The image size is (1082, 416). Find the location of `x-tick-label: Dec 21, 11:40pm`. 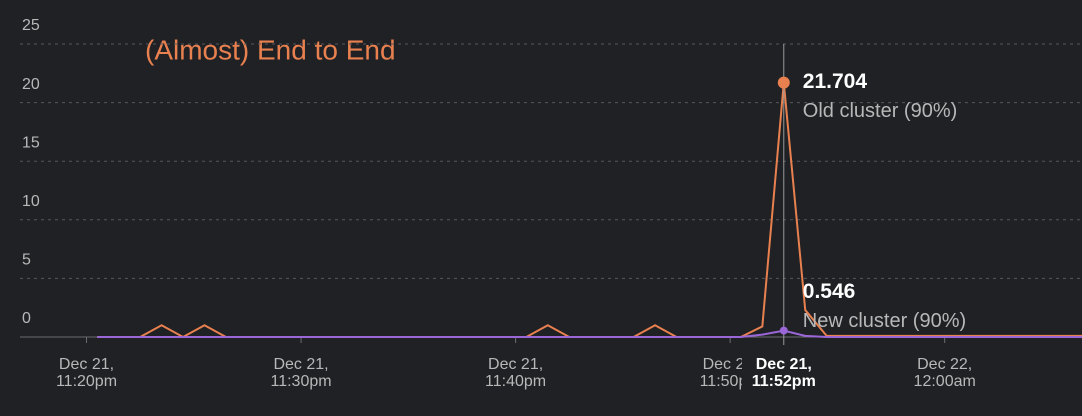

x-tick-label: Dec 21, 11:40pm is located at coordinates (516, 373).